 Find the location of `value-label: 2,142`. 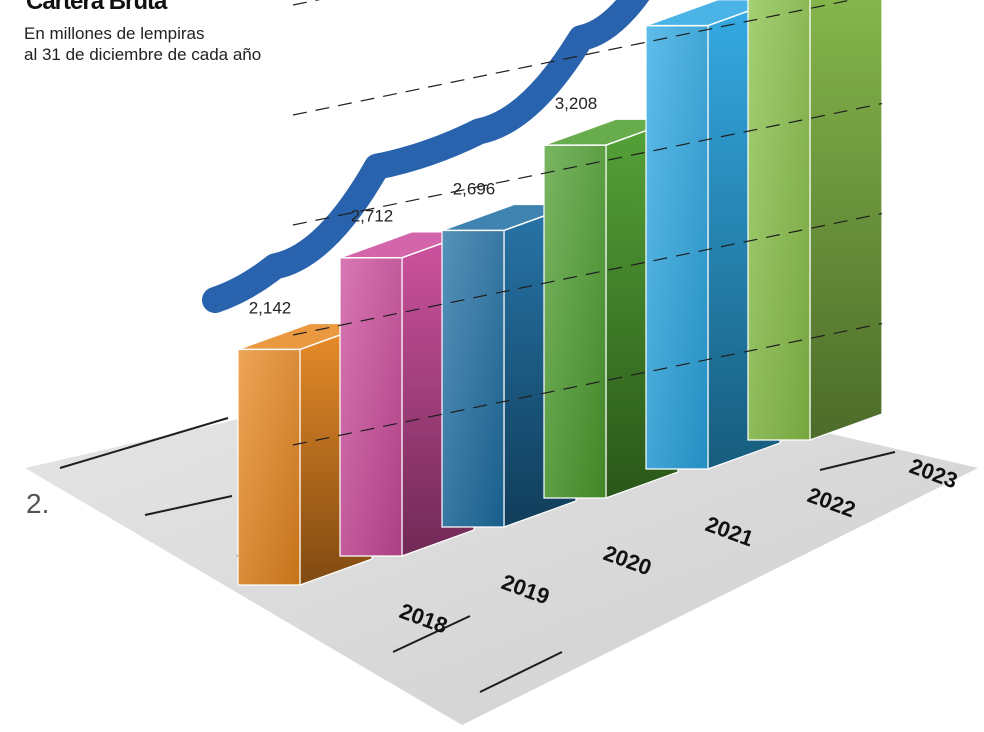

value-label: 2,142 is located at coordinates (270, 307).